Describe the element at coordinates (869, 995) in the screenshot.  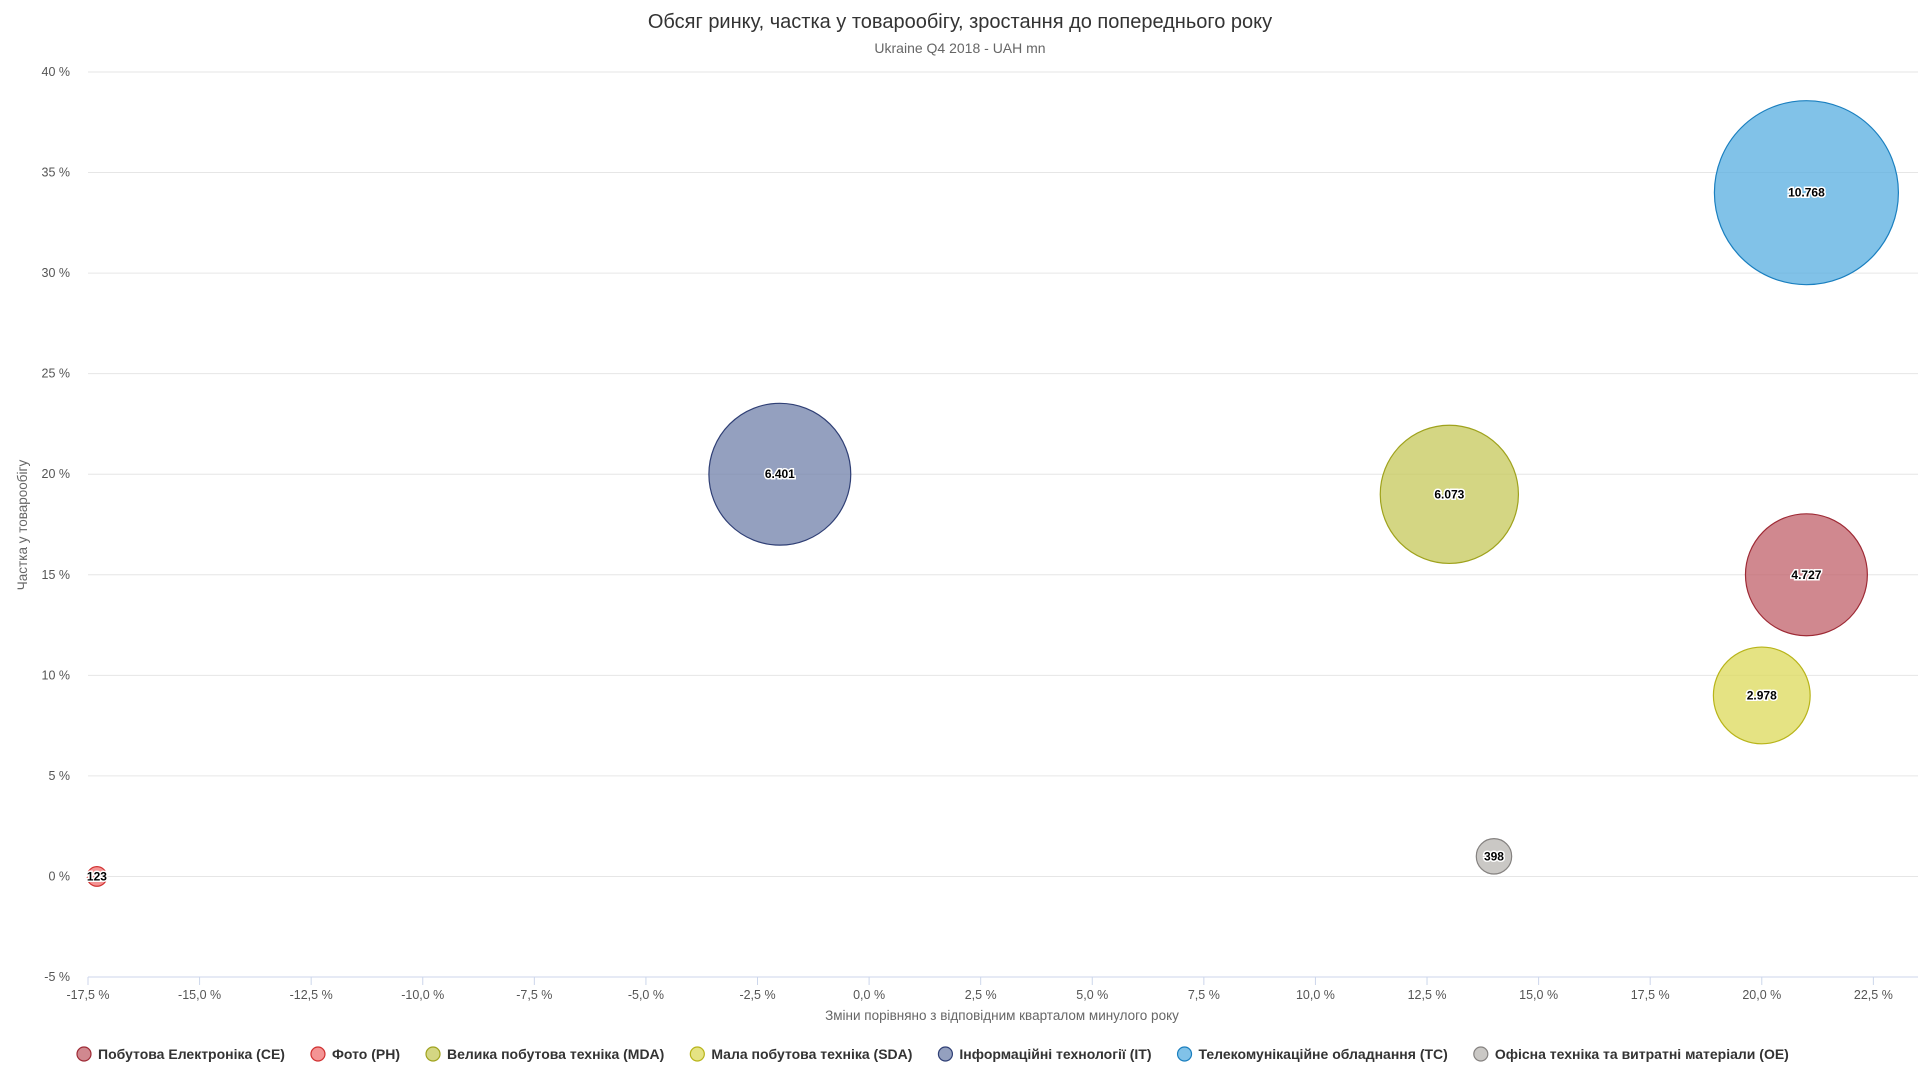
I see `x-tick-label: 0,0 %` at that location.